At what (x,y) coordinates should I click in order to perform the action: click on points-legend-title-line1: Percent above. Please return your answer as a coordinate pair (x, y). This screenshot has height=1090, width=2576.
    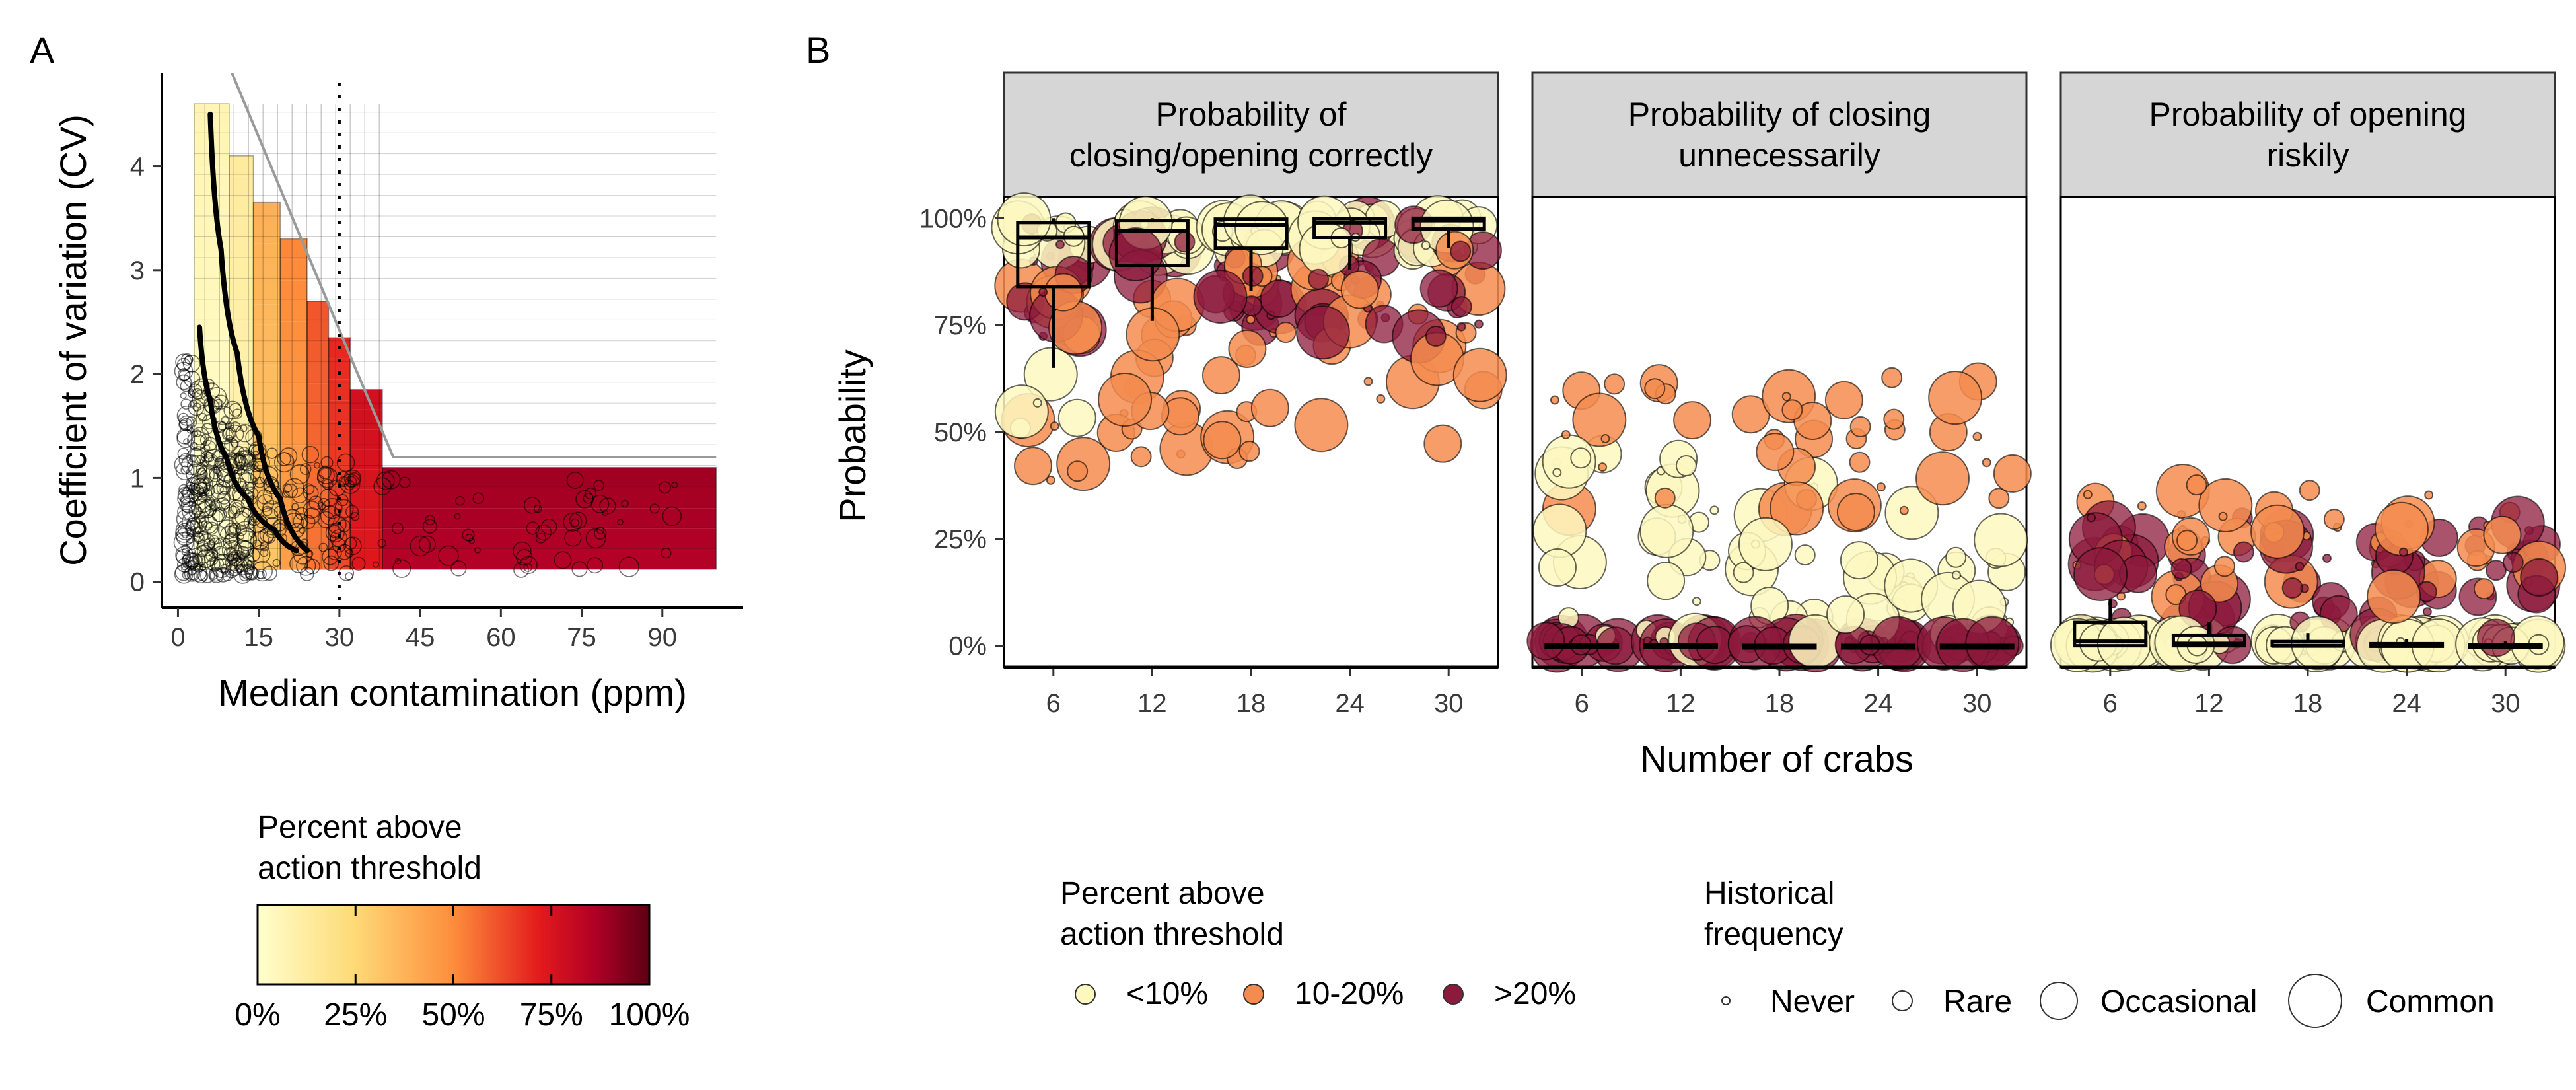
    Looking at the image, I should click on (1162, 894).